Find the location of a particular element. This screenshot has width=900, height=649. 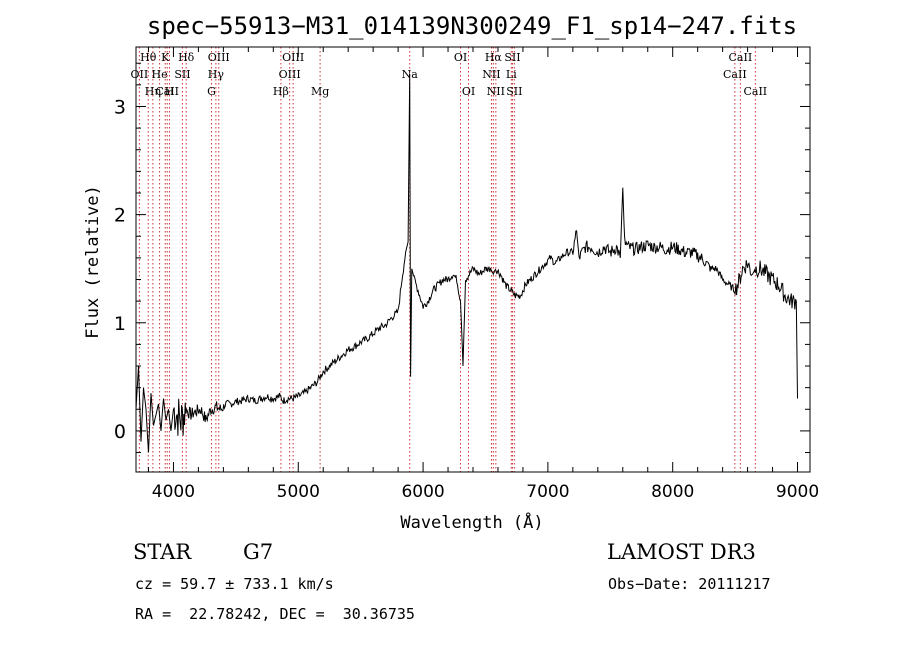

y-axis-label: Flux (relative) is located at coordinates (93, 262).